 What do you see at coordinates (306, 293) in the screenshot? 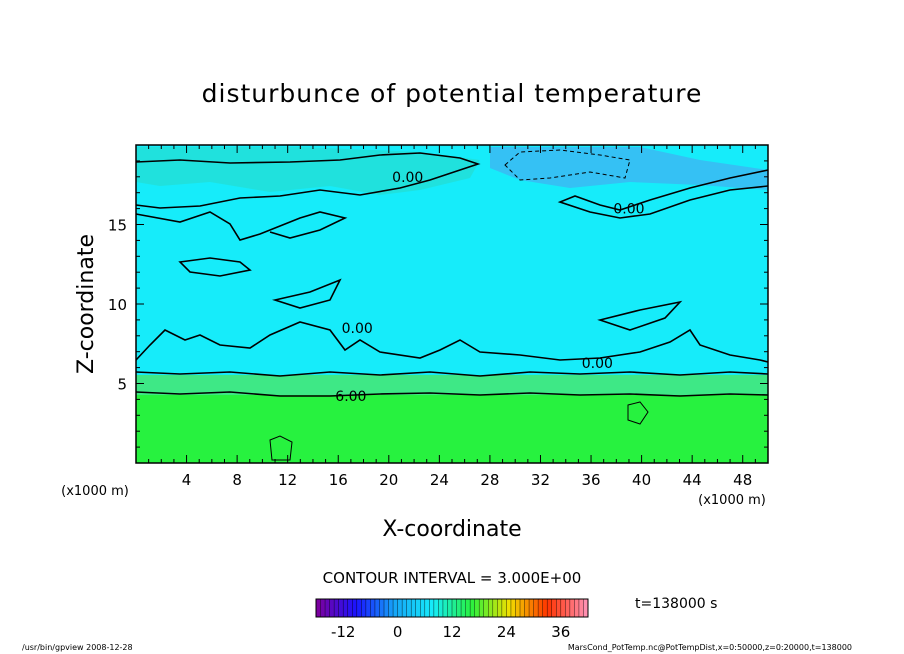
I see `contour-line-mid-centre` at bounding box center [306, 293].